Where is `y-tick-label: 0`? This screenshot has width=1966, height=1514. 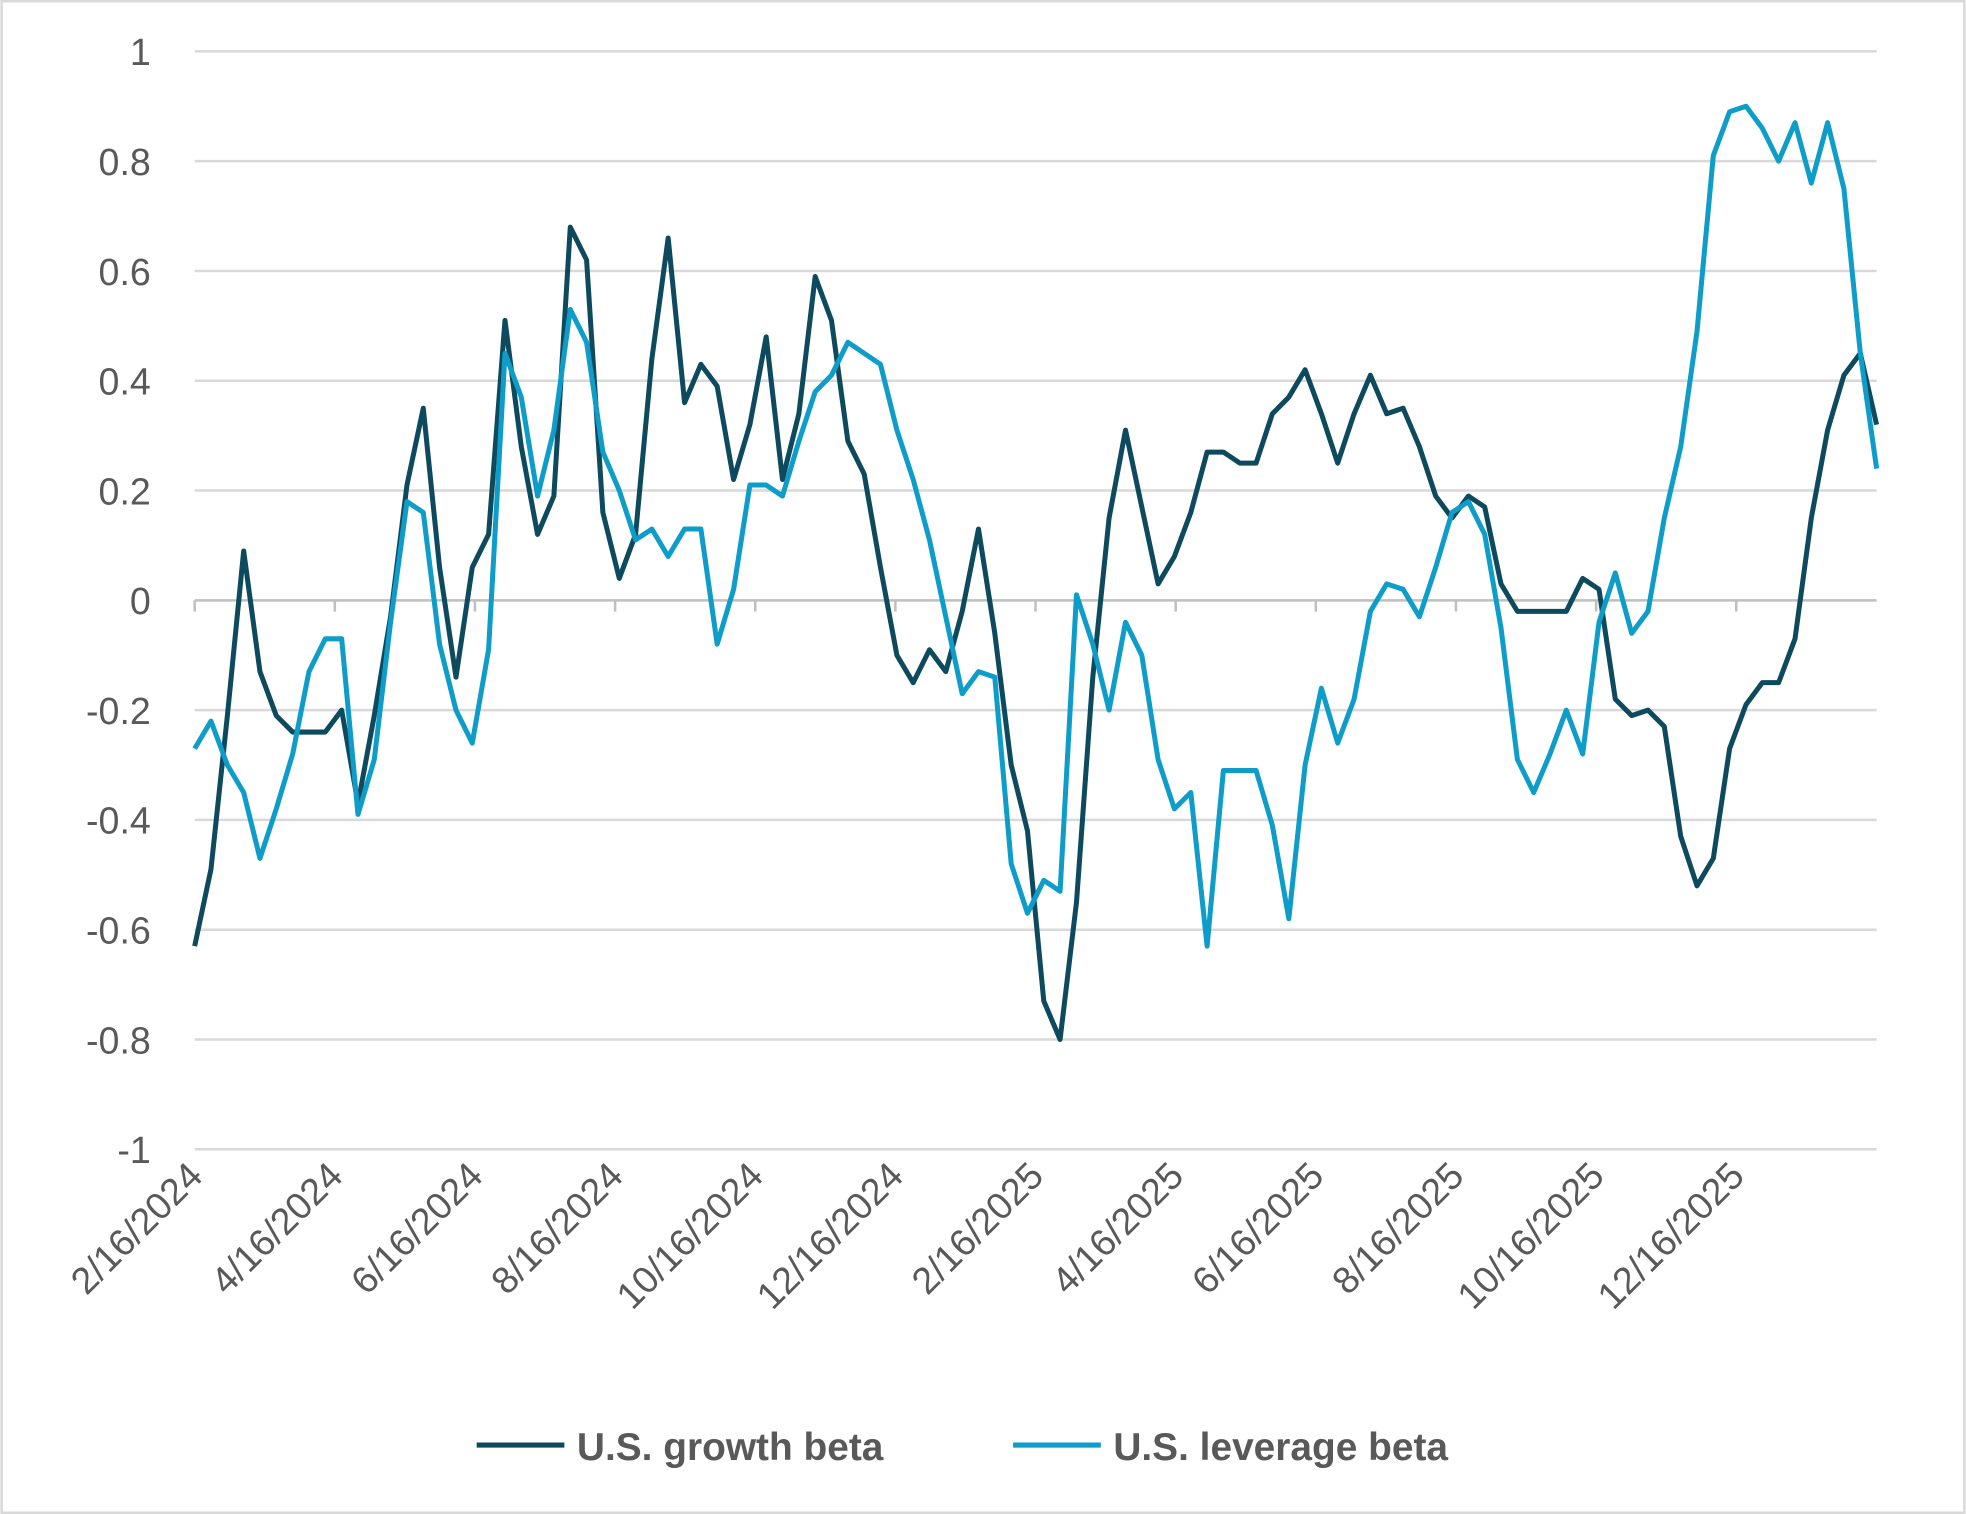
y-tick-label: 0 is located at coordinates (140, 601).